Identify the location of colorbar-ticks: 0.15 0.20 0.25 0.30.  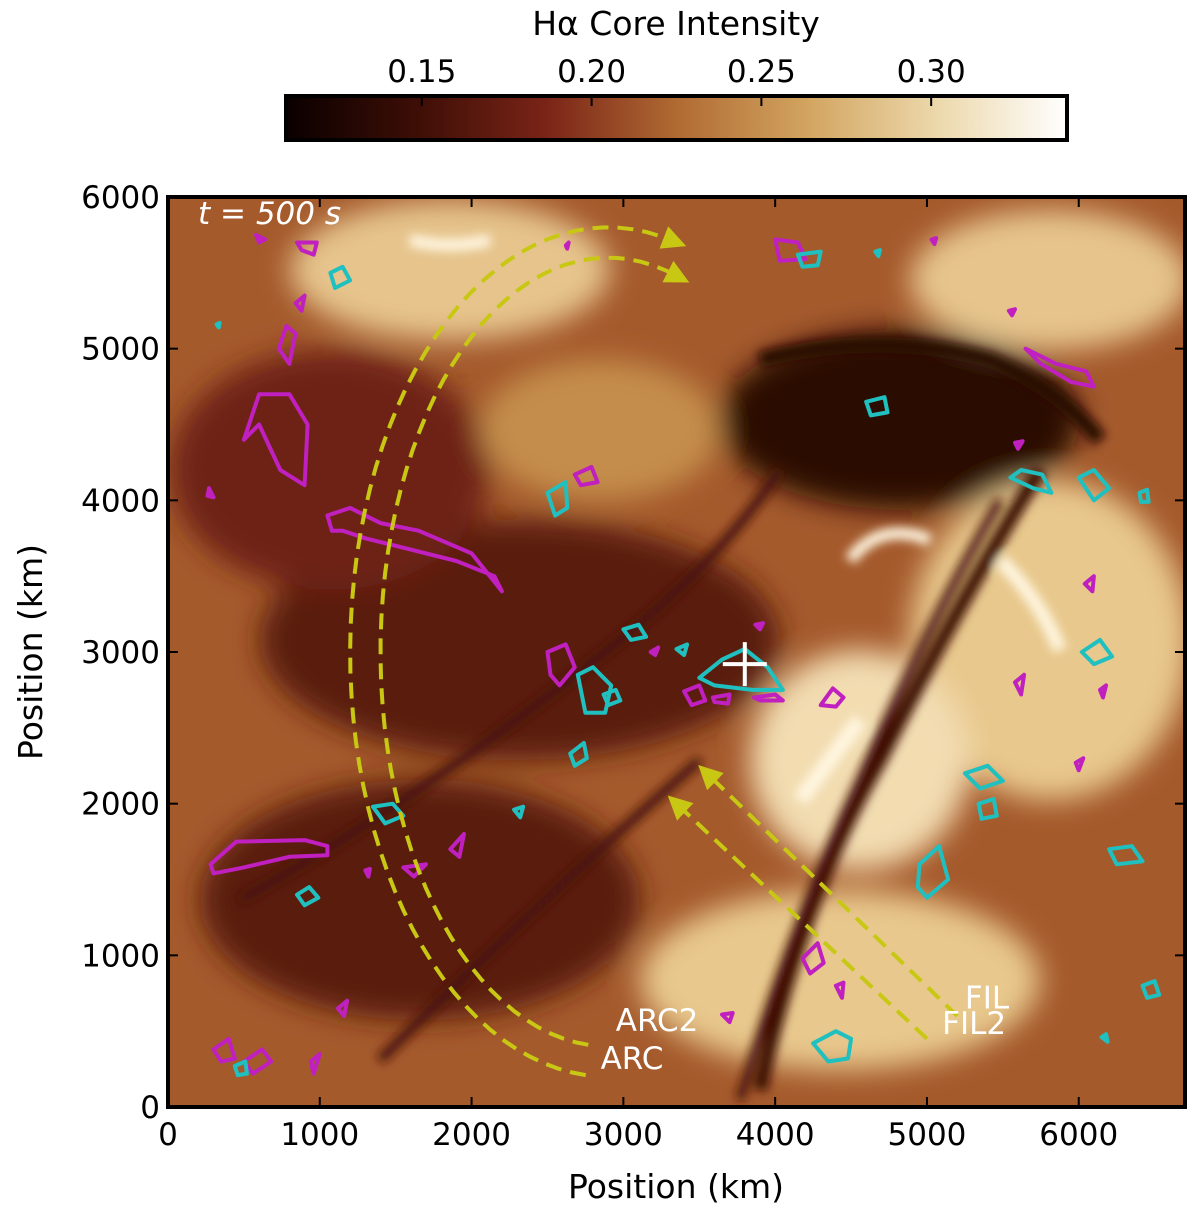
(676, 80).